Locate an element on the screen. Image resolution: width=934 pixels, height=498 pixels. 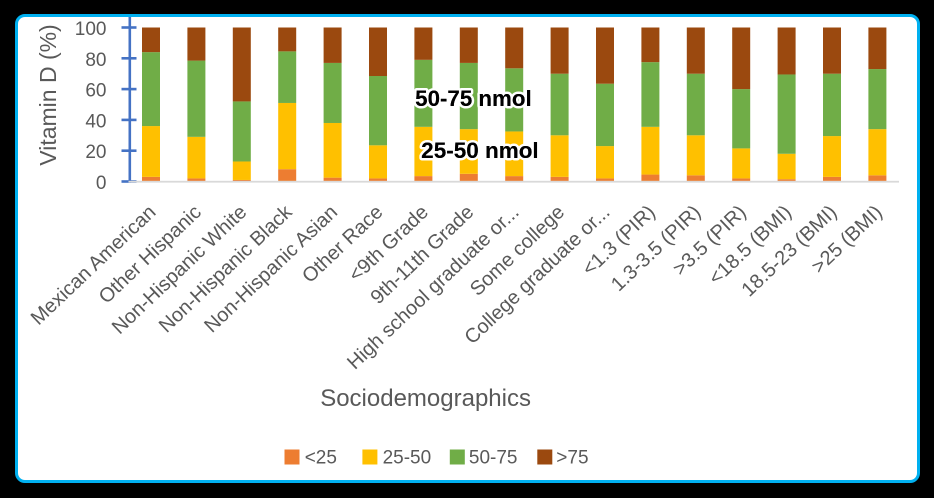
svg-text: 0 is located at coordinates (101, 183).